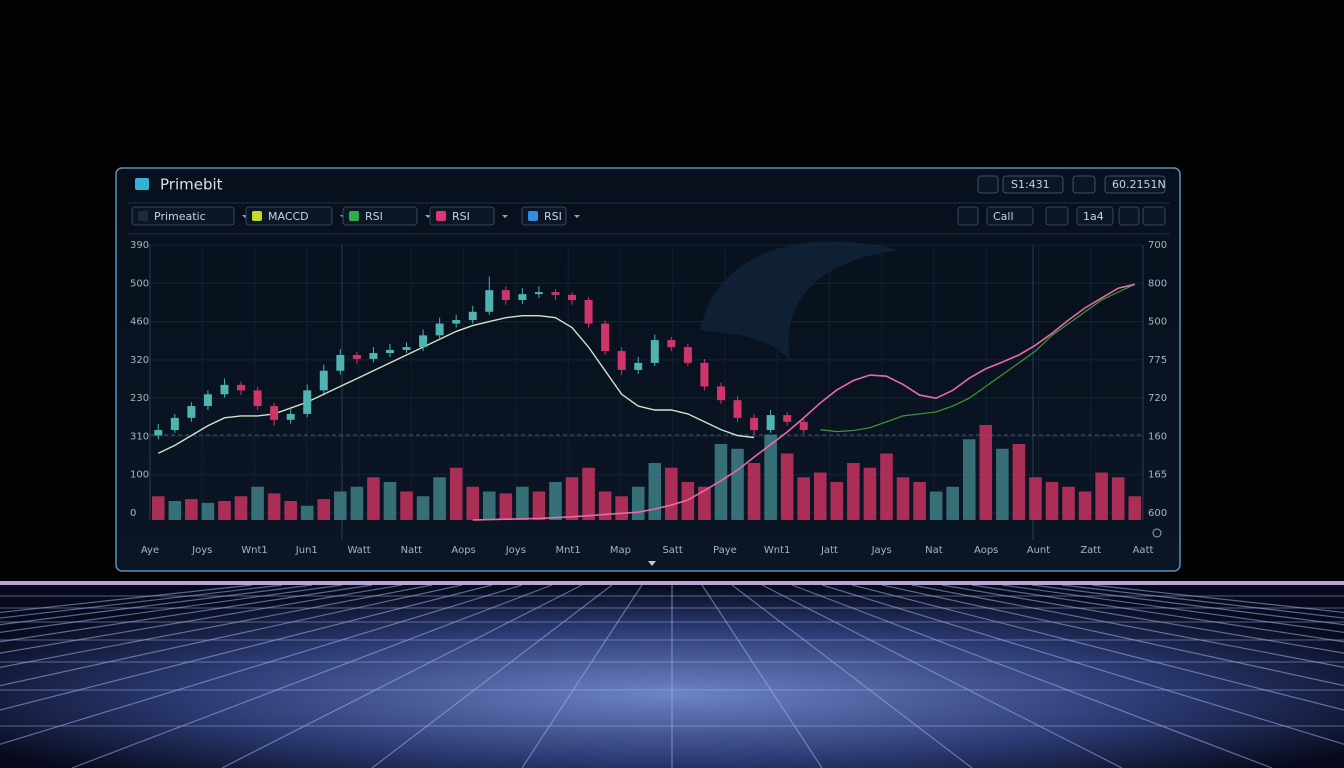 The width and height of the screenshot is (1344, 768). I want to click on pair-selector, so click(1033, 184).